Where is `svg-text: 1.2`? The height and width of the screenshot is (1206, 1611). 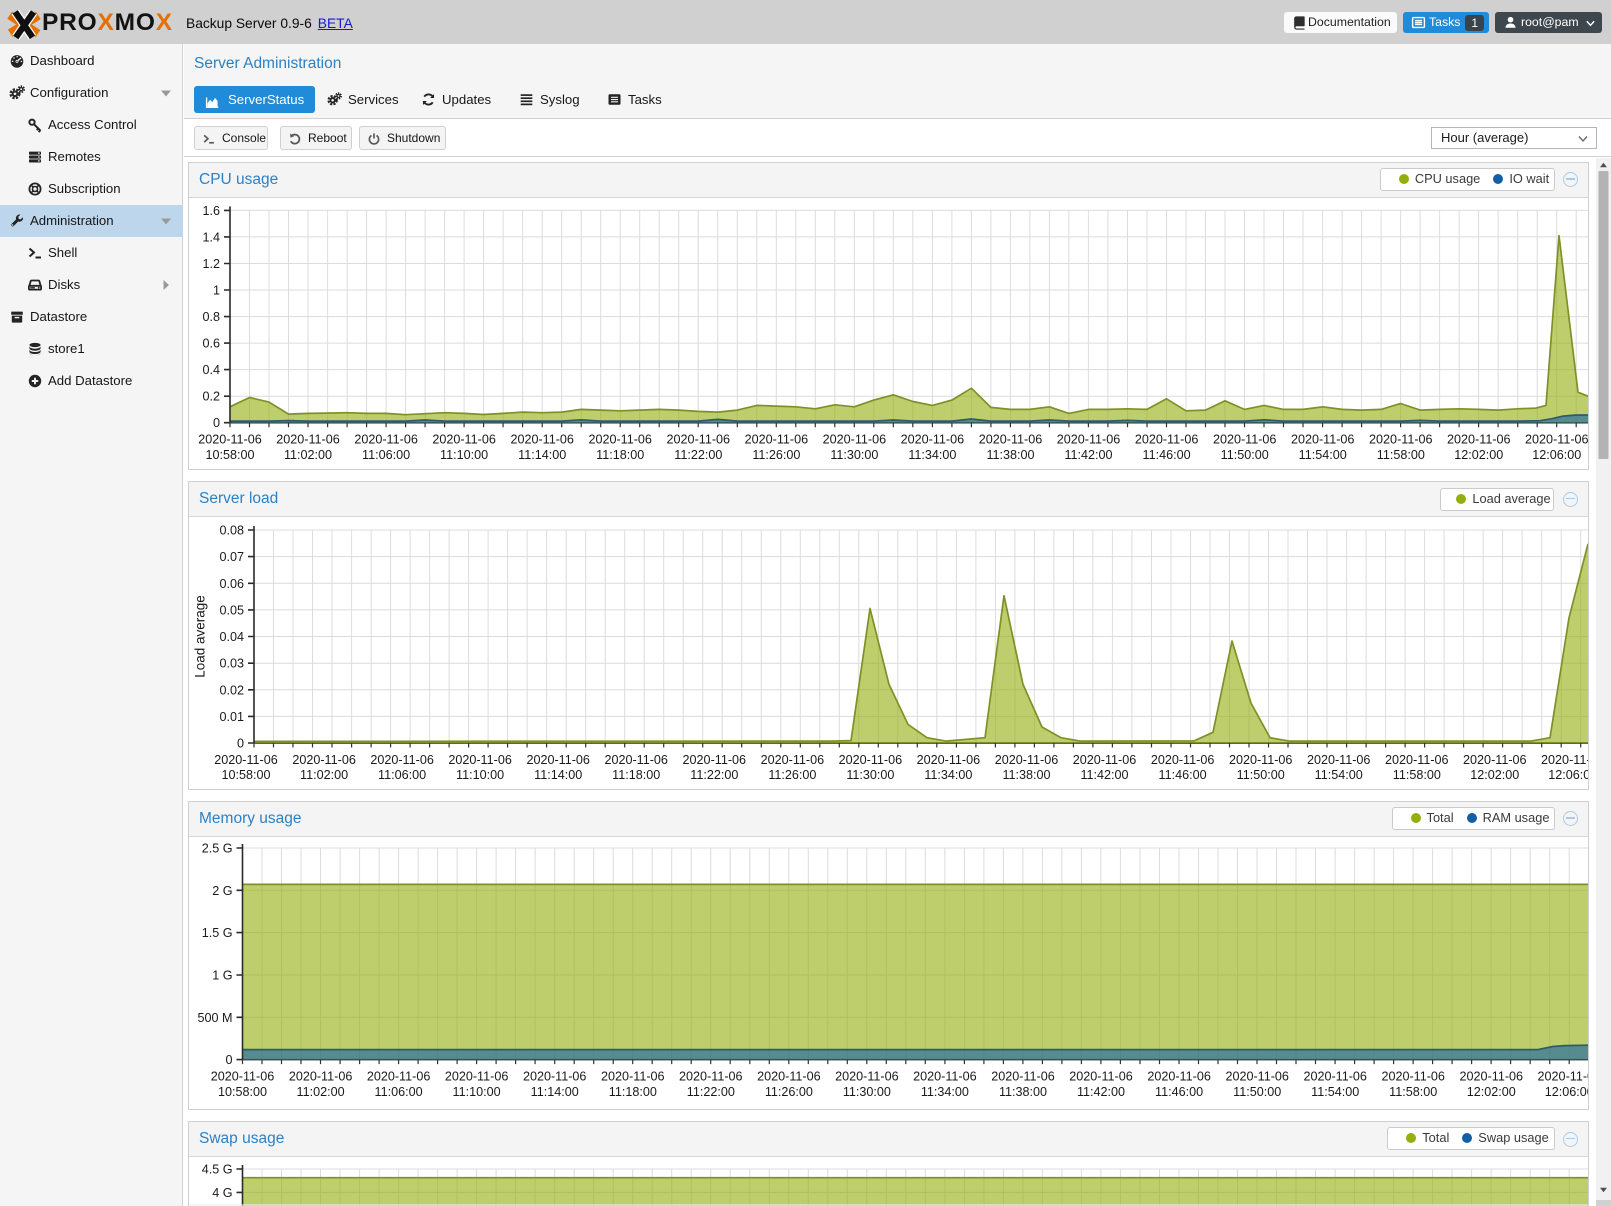 svg-text: 1.2 is located at coordinates (211, 264).